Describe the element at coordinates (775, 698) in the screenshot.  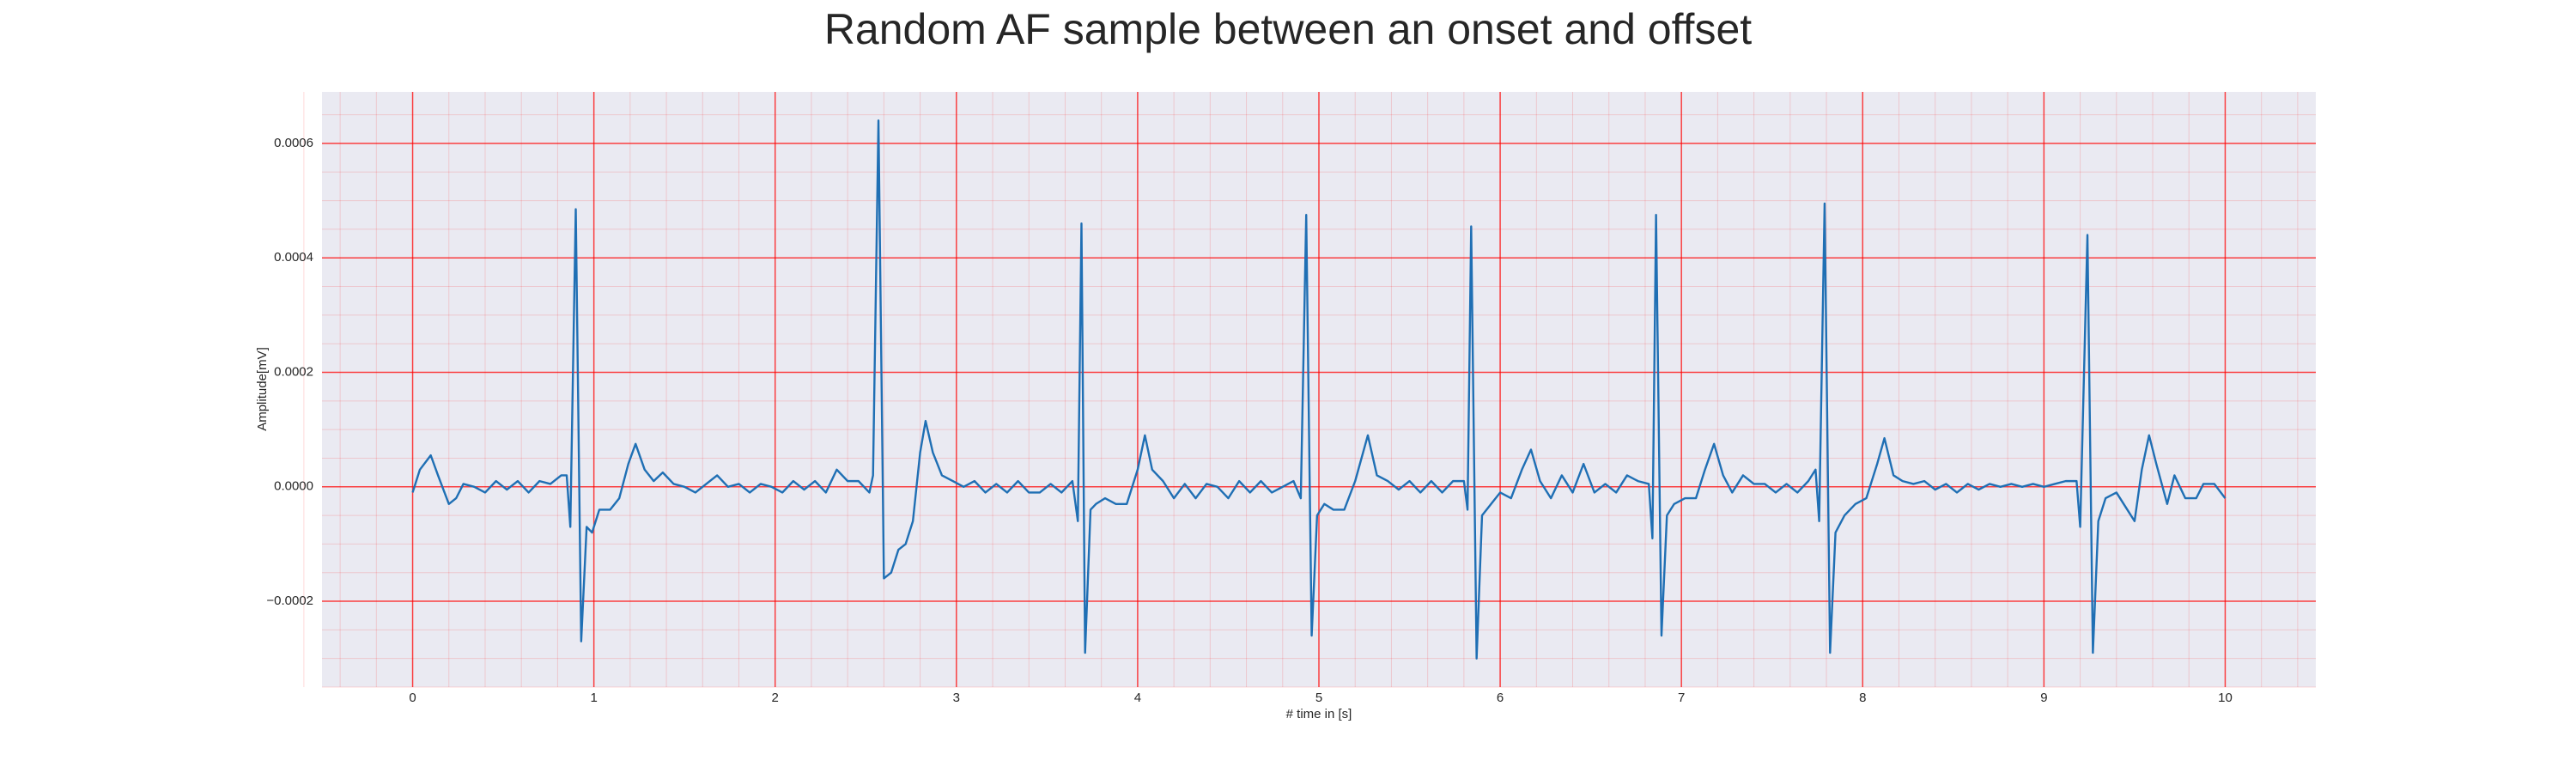
I see `x-tick-label: 2` at that location.